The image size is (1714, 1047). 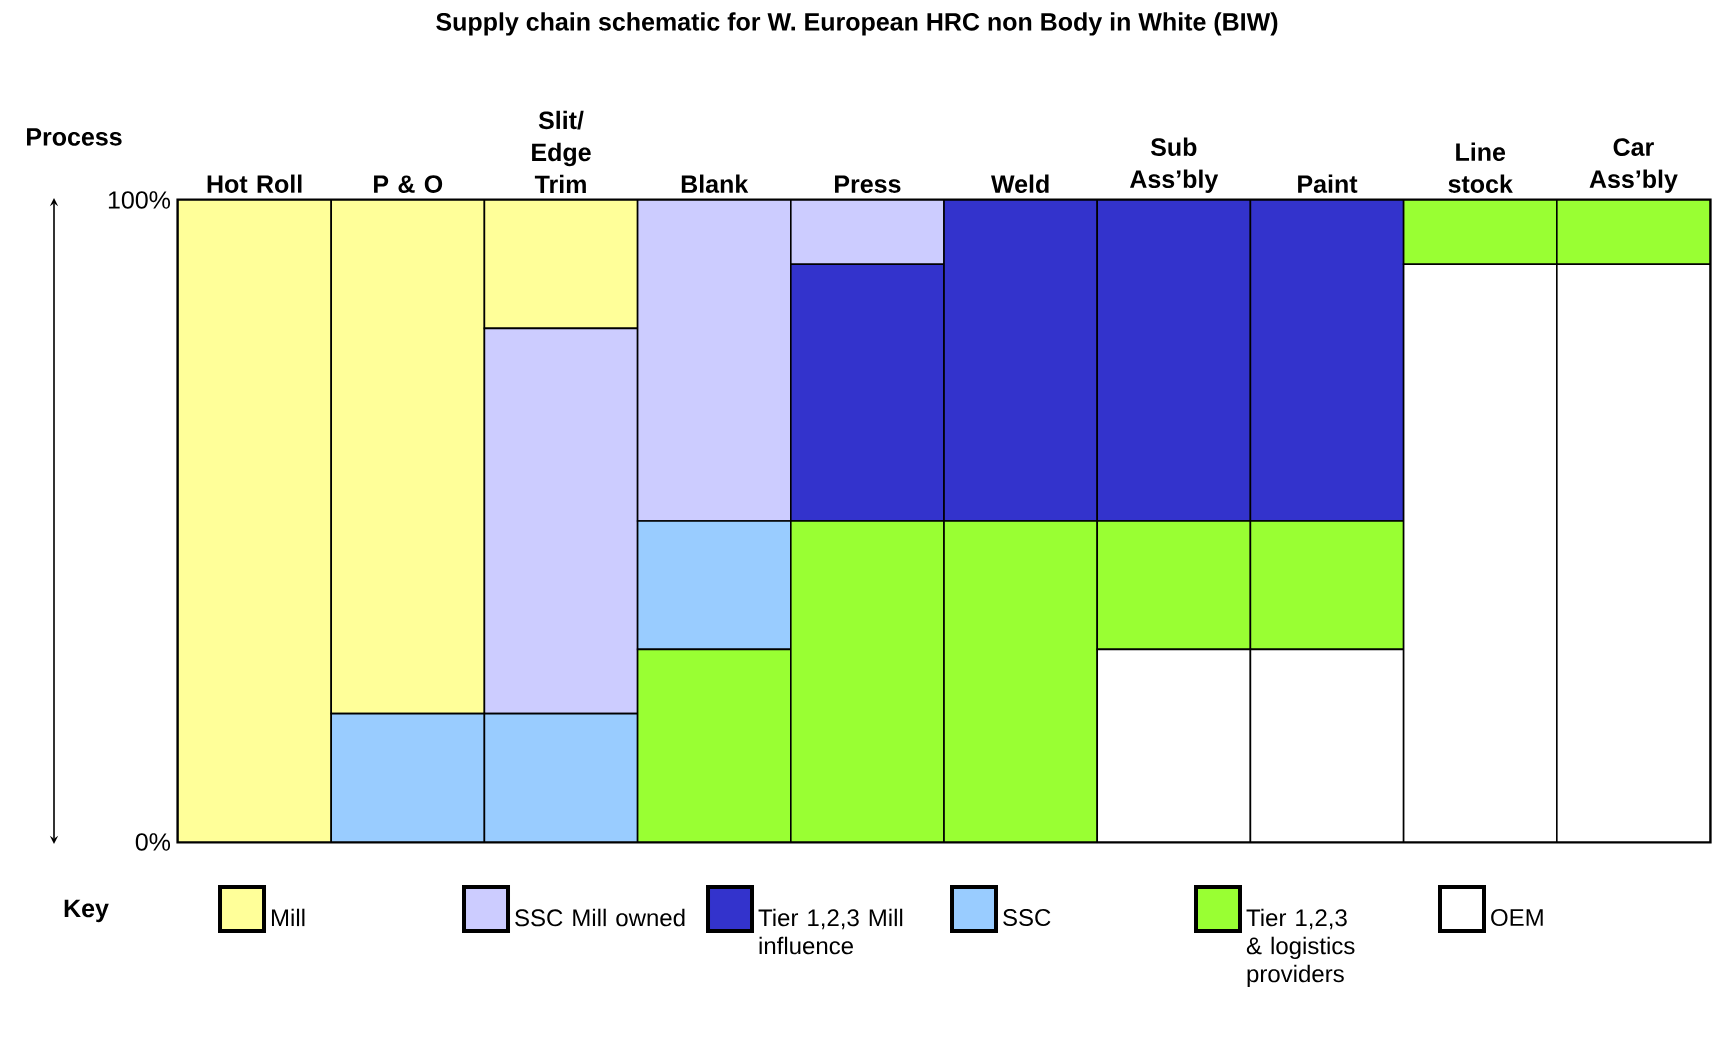 What do you see at coordinates (1027, 917) in the screenshot?
I see `legend-label: SSC` at bounding box center [1027, 917].